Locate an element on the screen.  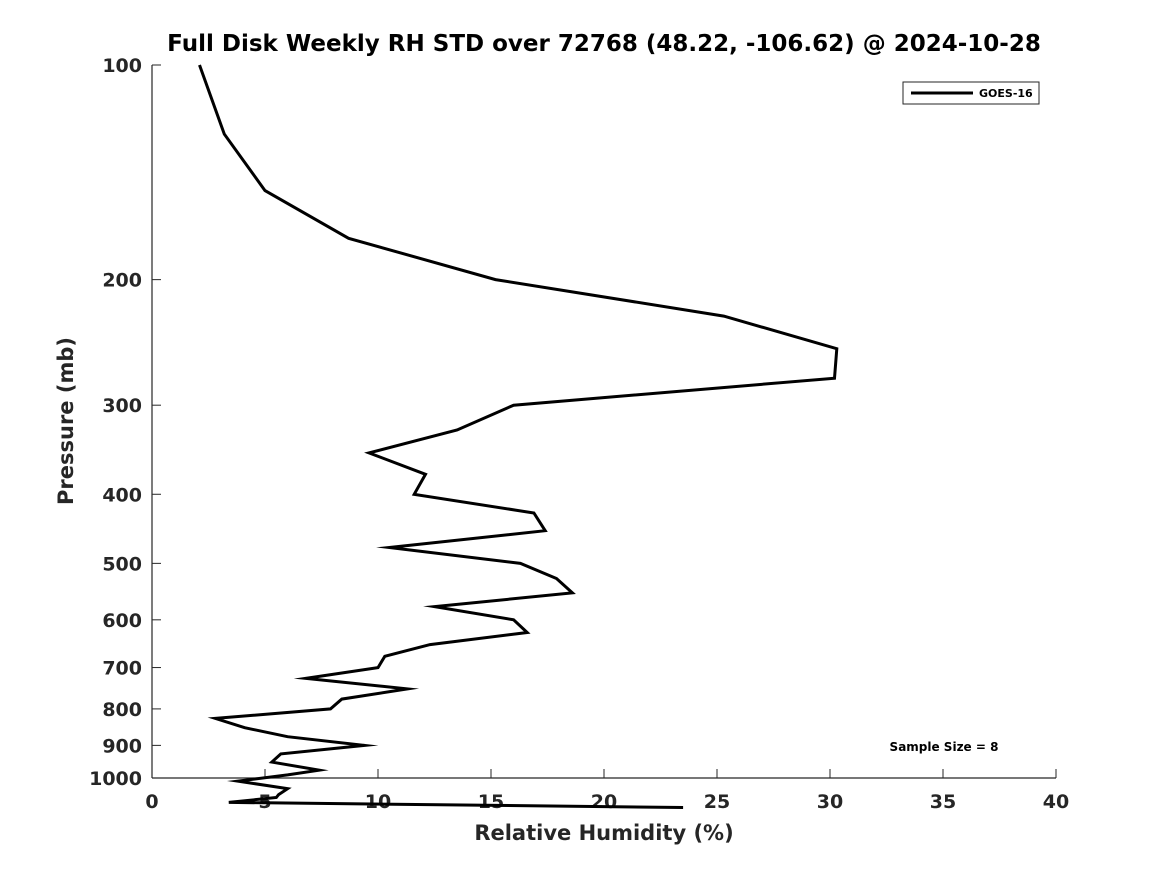
x-tick-label: 40 is located at coordinates (1056, 802).